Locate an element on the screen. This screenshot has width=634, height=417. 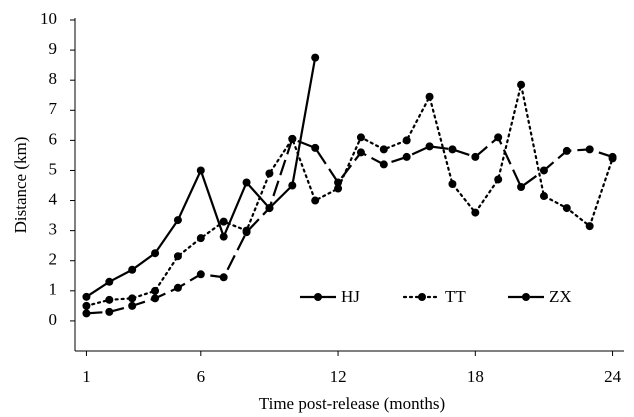
legend-label: HJ is located at coordinates (350, 296).